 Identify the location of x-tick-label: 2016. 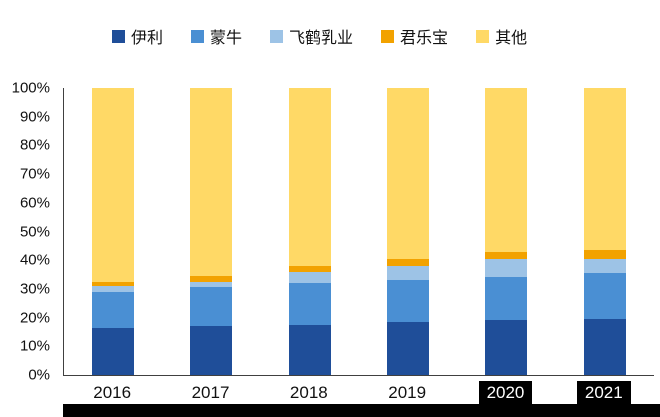
(112, 393).